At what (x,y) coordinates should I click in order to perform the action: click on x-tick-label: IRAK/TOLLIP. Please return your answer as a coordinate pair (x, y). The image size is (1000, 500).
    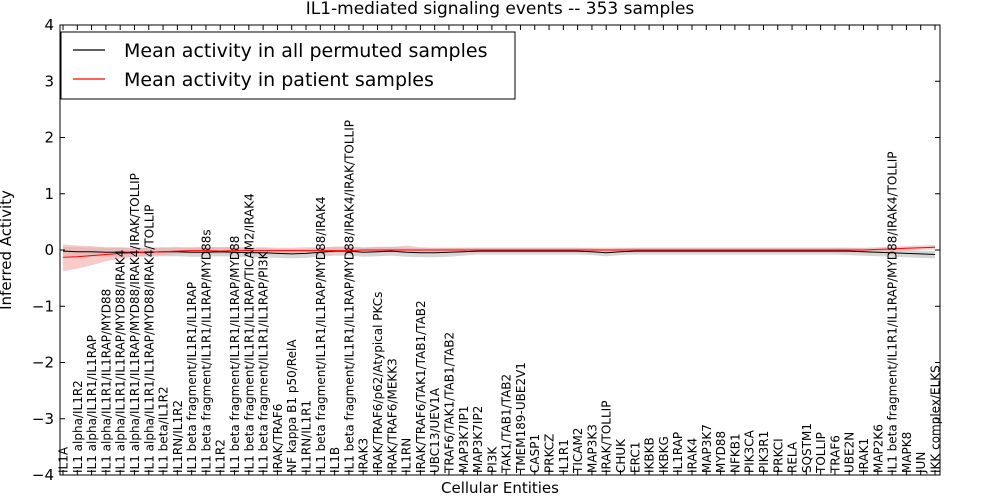
    Looking at the image, I should click on (607, 437).